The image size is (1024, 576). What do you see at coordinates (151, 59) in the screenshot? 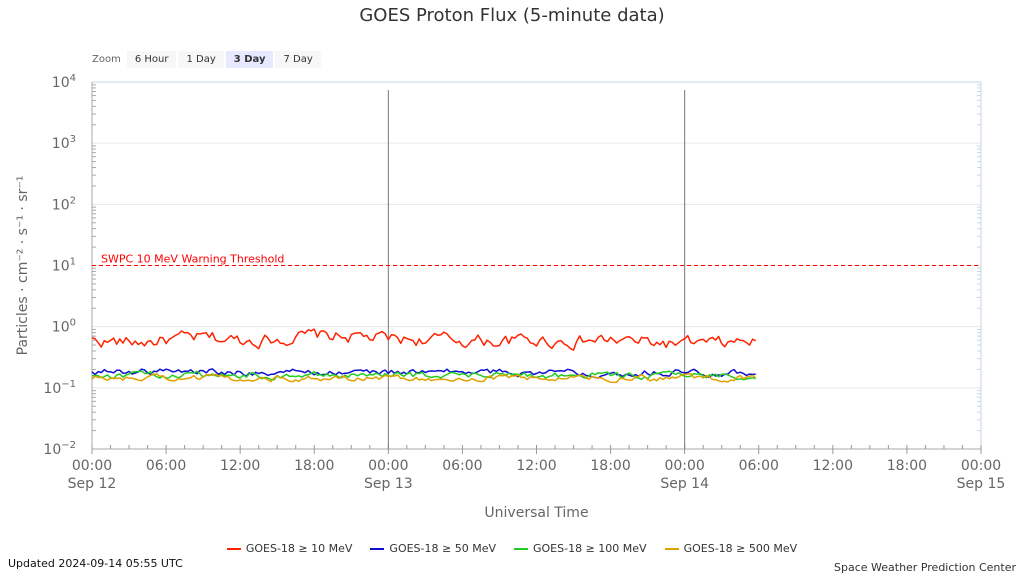
I see `zoom-6-hour-button: 6 Hour` at bounding box center [151, 59].